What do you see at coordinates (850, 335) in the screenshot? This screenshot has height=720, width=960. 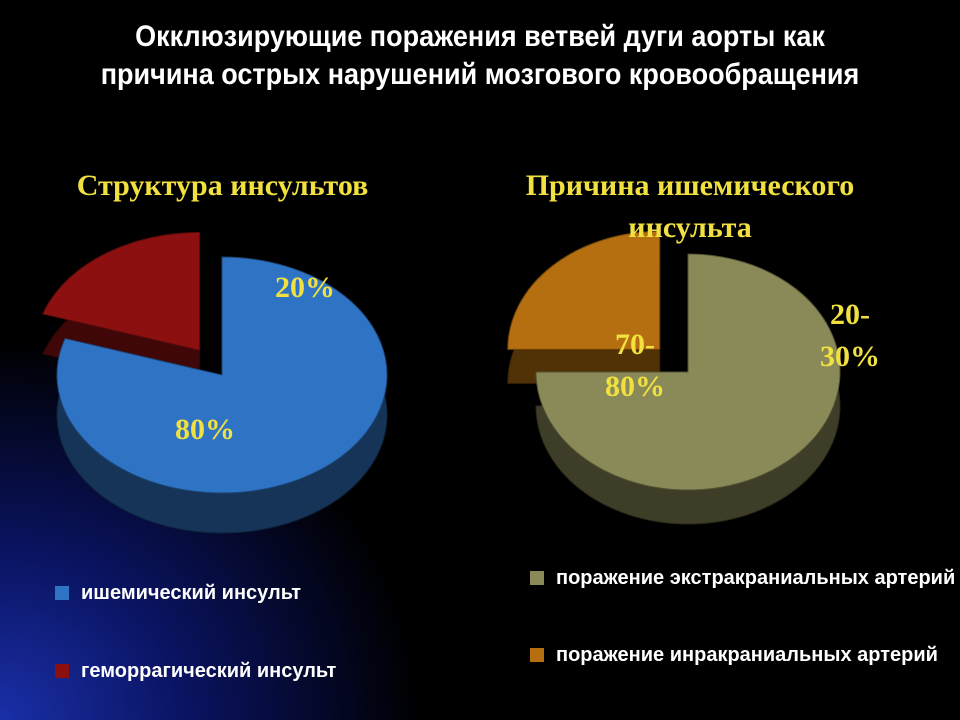 I see `value-label: 20-30%` at bounding box center [850, 335].